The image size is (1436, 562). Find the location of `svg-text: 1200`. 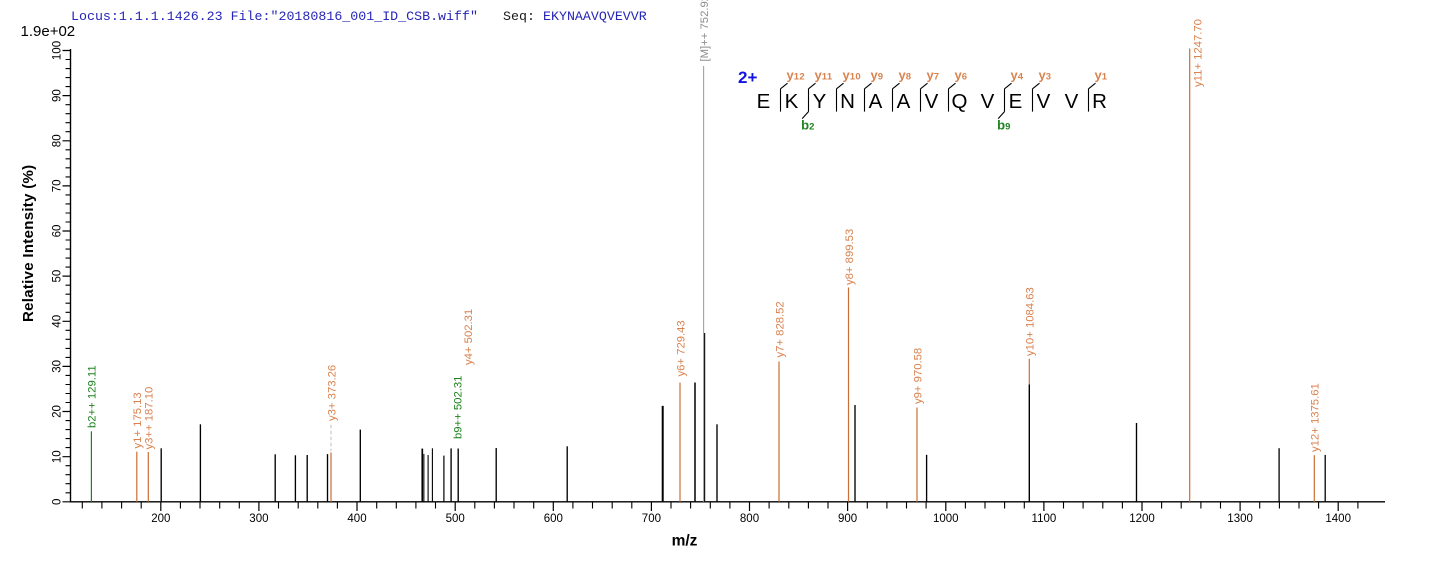

svg-text: 1200 is located at coordinates (1142, 519).